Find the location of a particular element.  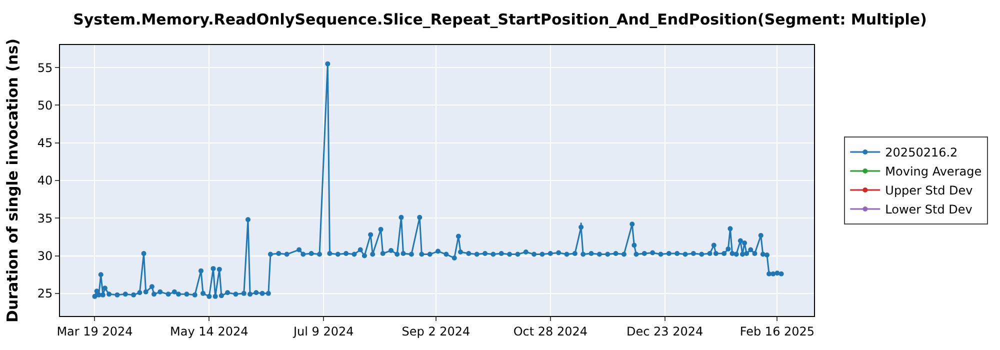

x-tick-label: Mar 19 2024 is located at coordinates (94, 331).